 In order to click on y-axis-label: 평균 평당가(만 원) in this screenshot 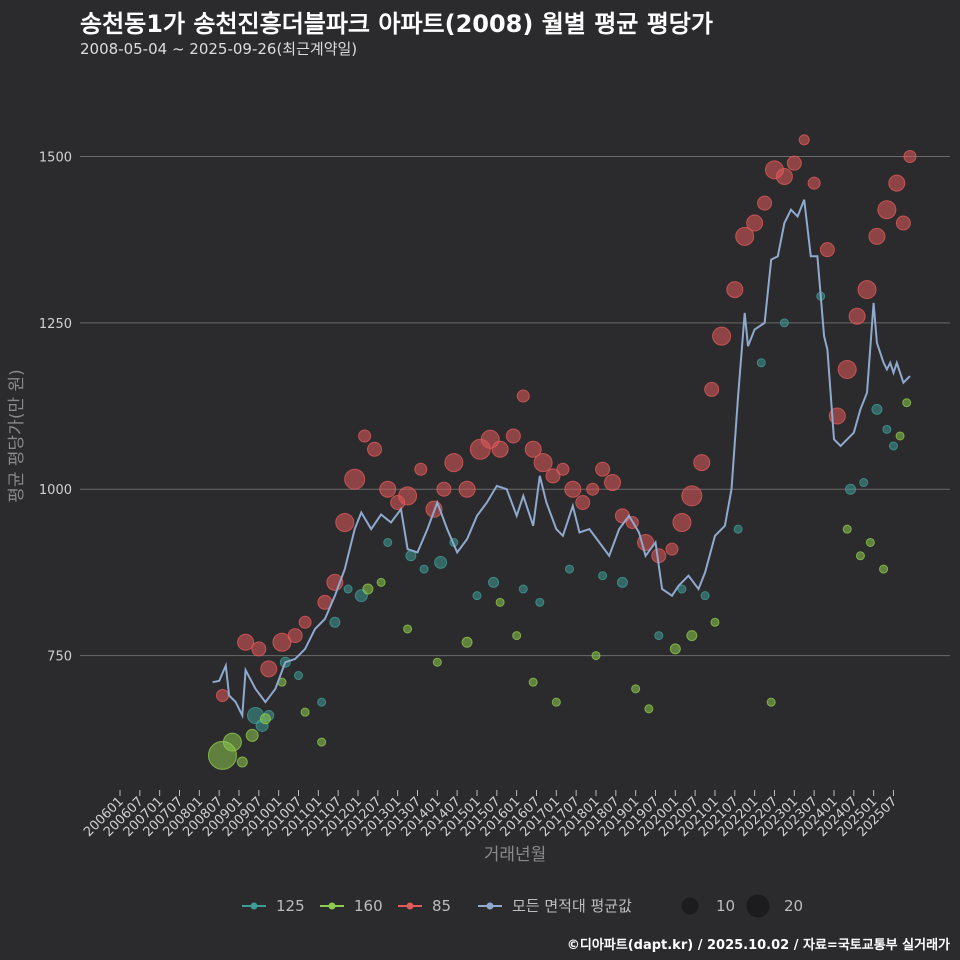, I will do `click(17, 436)`.